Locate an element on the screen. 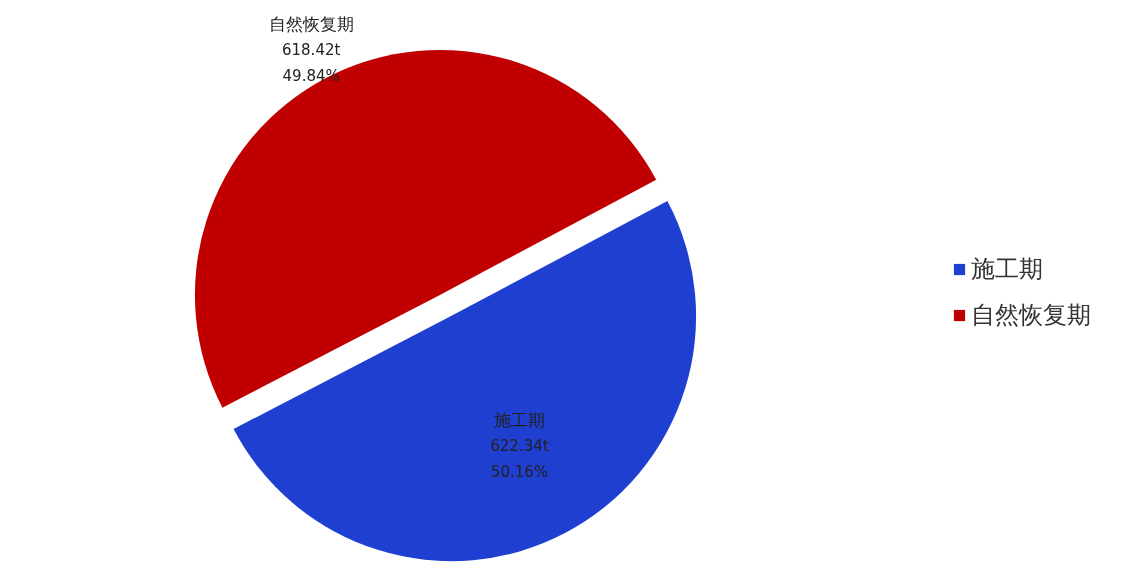 This screenshot has width=1131, height=583. data-label: 50.16% is located at coordinates (519, 472).